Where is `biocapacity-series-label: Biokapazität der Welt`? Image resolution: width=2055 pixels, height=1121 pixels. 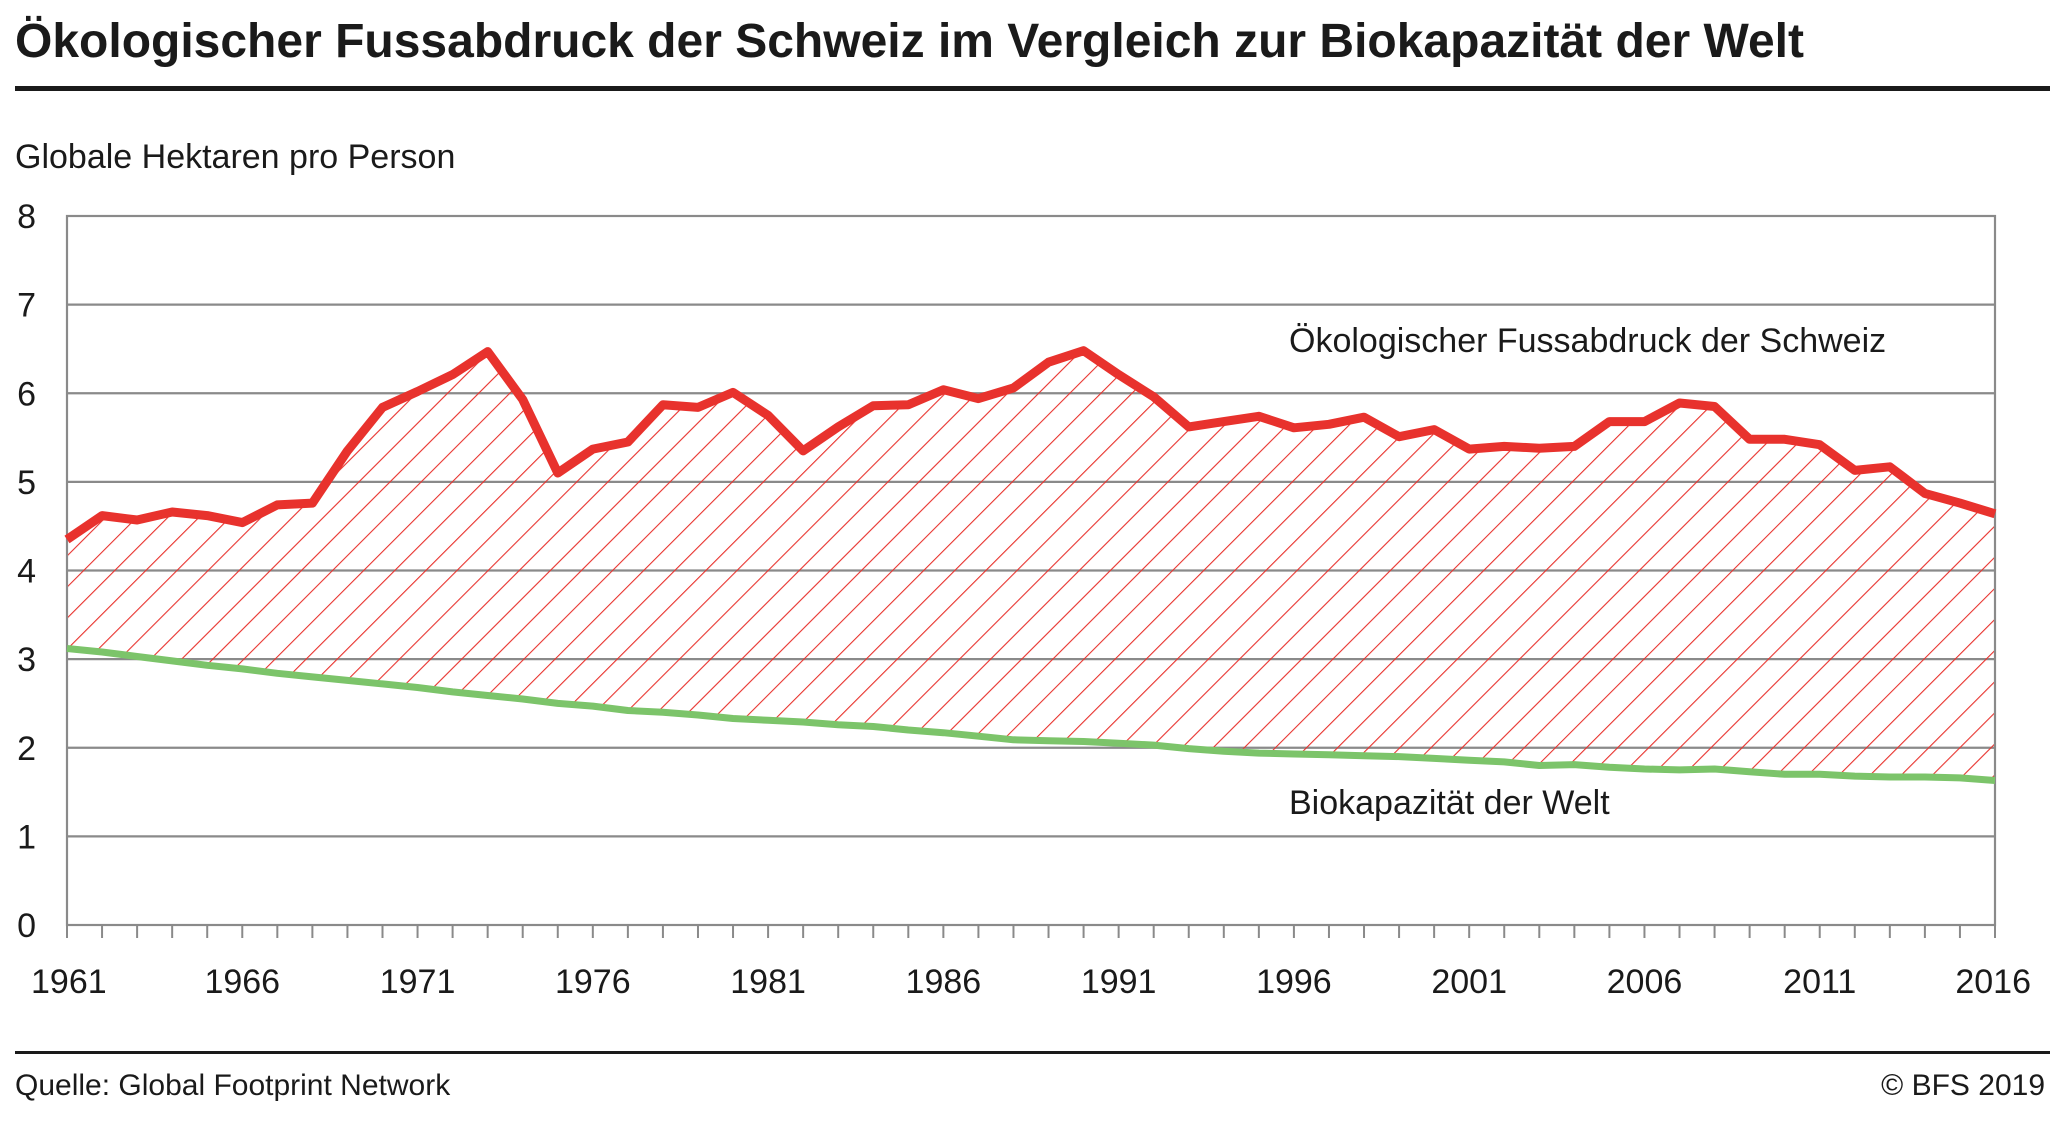
biocapacity-series-label: Biokapazität der Welt is located at coordinates (1449, 803).